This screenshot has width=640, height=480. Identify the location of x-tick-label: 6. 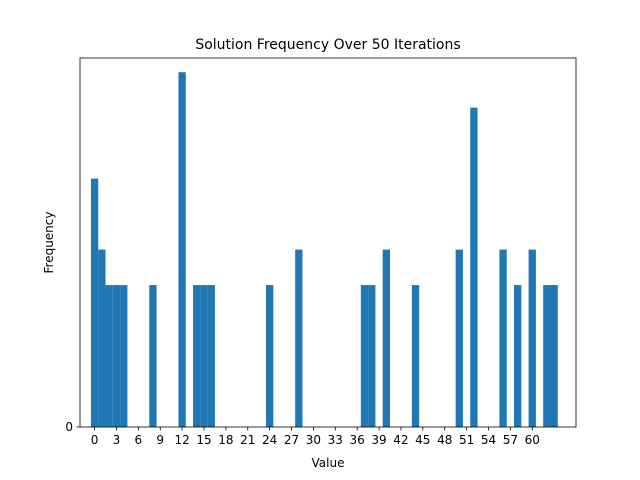
(139, 440).